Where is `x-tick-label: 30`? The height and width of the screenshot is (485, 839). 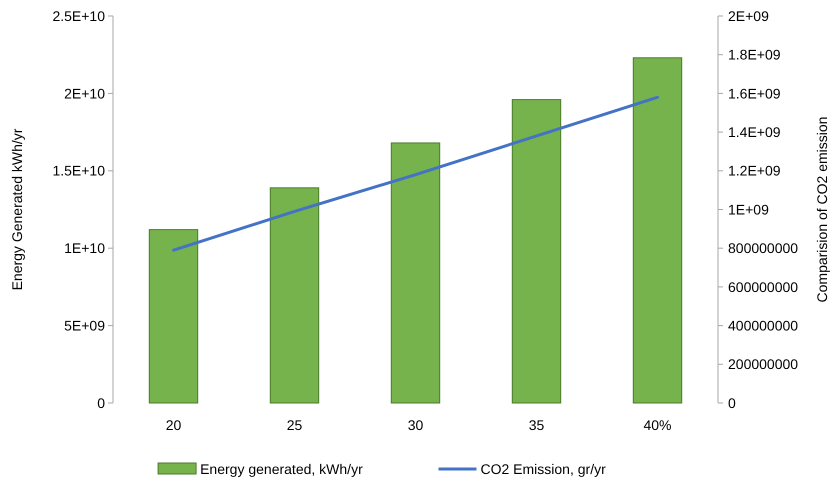
x-tick-label: 30 is located at coordinates (416, 425).